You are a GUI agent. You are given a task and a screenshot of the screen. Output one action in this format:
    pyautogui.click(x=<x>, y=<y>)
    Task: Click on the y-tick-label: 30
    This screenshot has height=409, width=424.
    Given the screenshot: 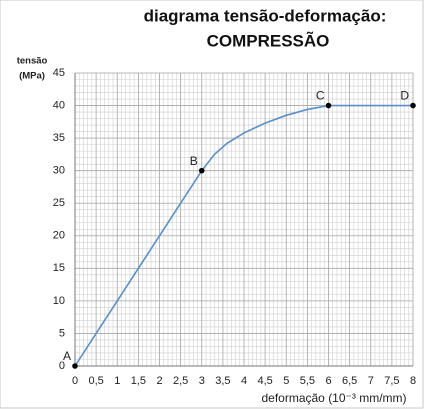 What is the action you would take?
    pyautogui.click(x=59, y=171)
    